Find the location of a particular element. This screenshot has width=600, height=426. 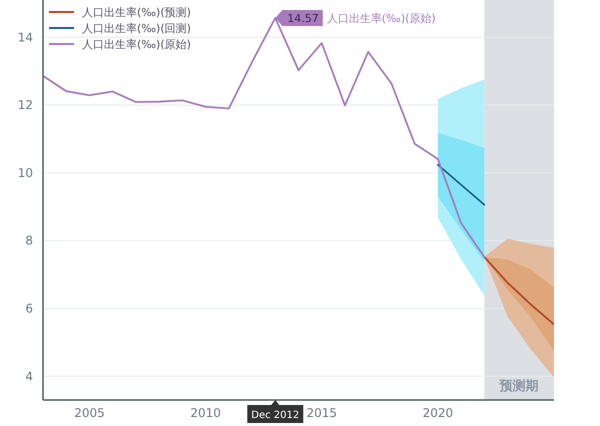

y-tick-label: 8 is located at coordinates (29, 241).